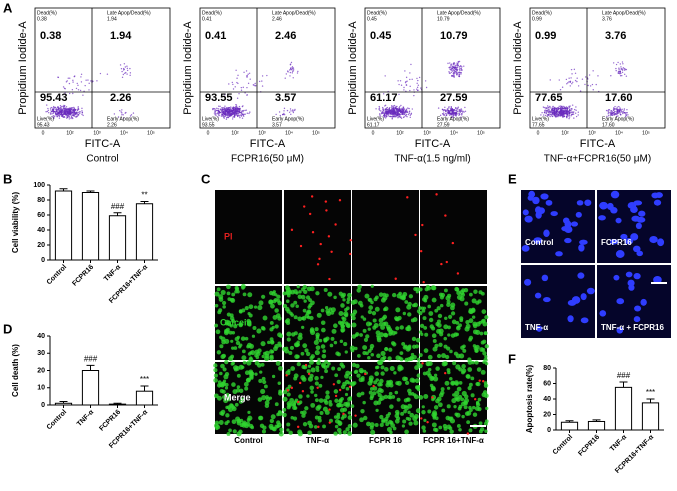 This screenshot has height=491, width=677. Describe the element at coordinates (144, 195) in the screenshot. I see `significance-mark: **` at that location.